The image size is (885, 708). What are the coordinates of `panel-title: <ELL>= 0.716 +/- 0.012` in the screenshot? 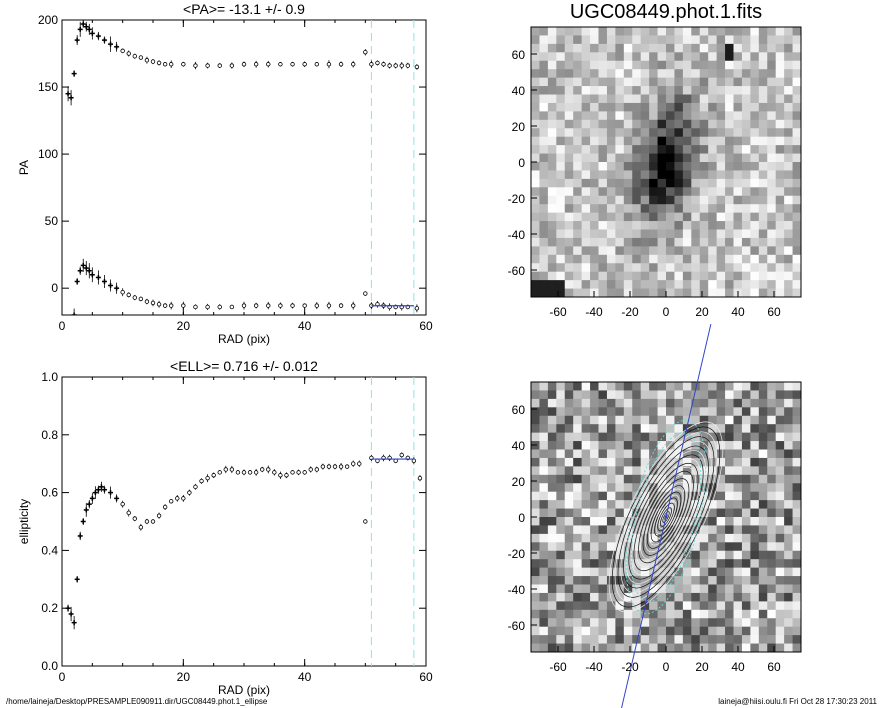 It's located at (244, 366).